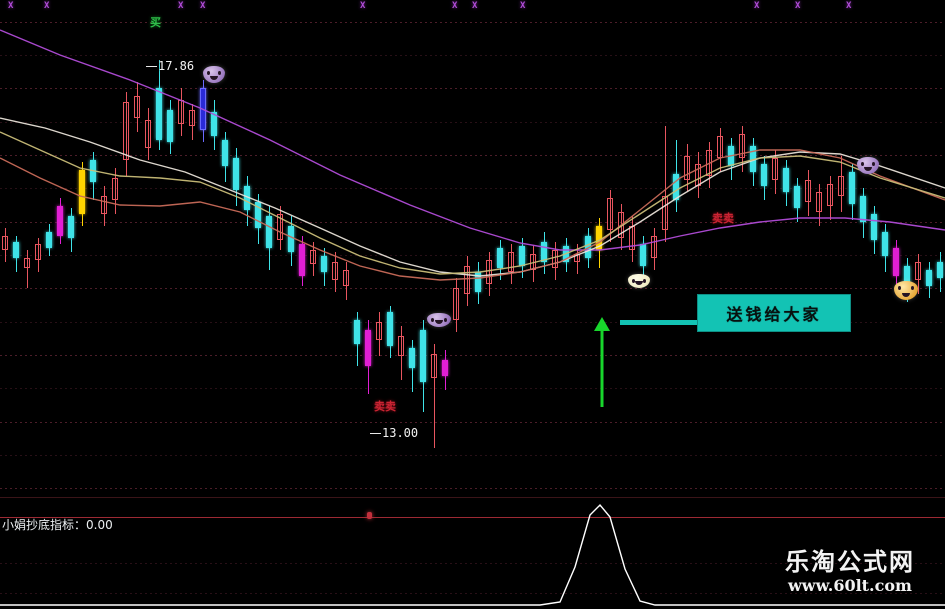 Image resolution: width=945 pixels, height=609 pixels. I want to click on watermark: 乐淘公式网 www.60lt.com, so click(850, 572).